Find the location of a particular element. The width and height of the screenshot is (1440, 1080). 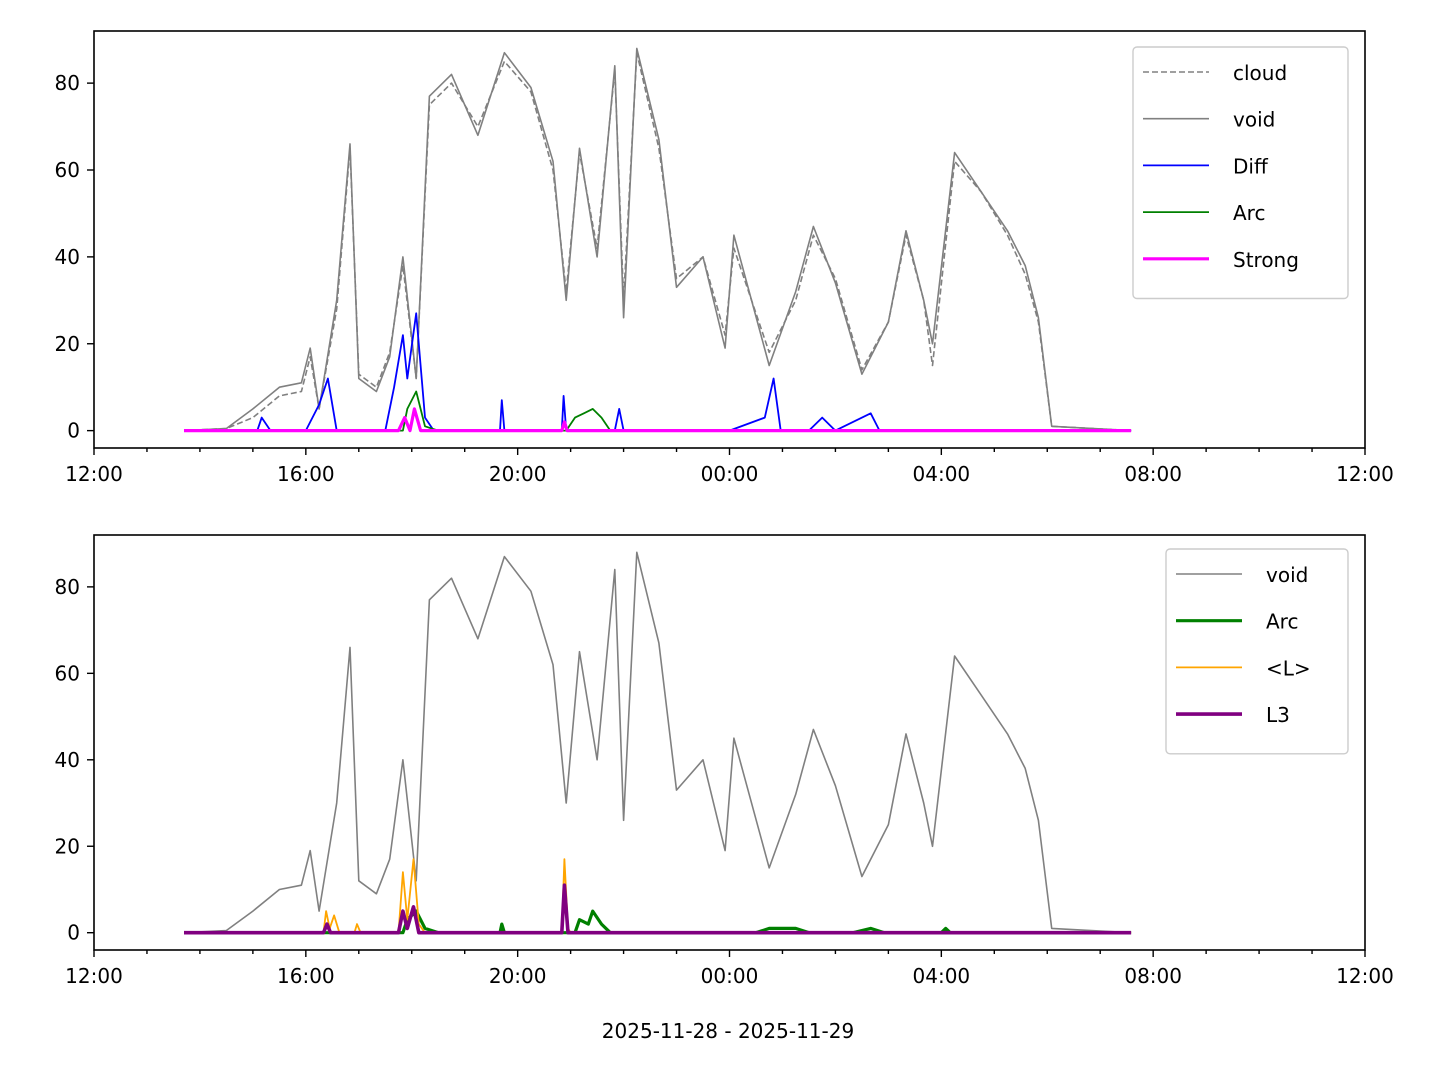

legend-label: L3 is located at coordinates (1278, 715).